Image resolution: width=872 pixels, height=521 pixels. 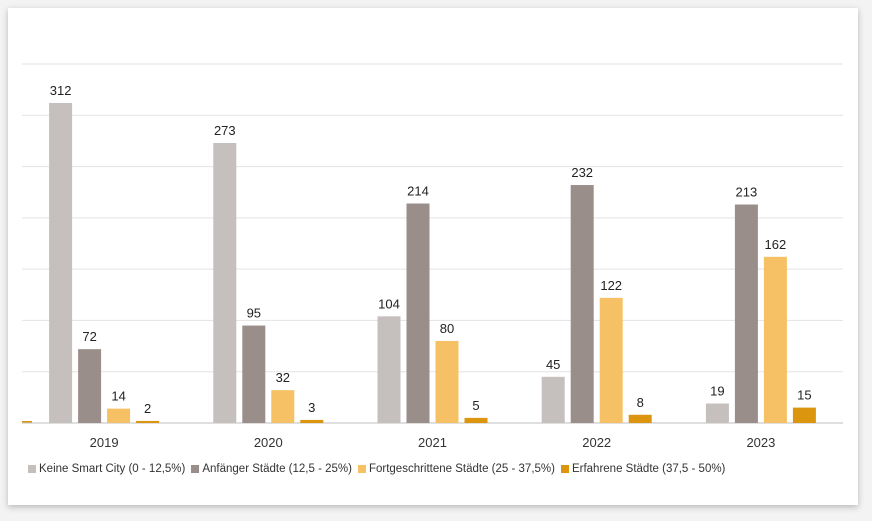 What do you see at coordinates (611, 285) in the screenshot?
I see `data-label: 122` at bounding box center [611, 285].